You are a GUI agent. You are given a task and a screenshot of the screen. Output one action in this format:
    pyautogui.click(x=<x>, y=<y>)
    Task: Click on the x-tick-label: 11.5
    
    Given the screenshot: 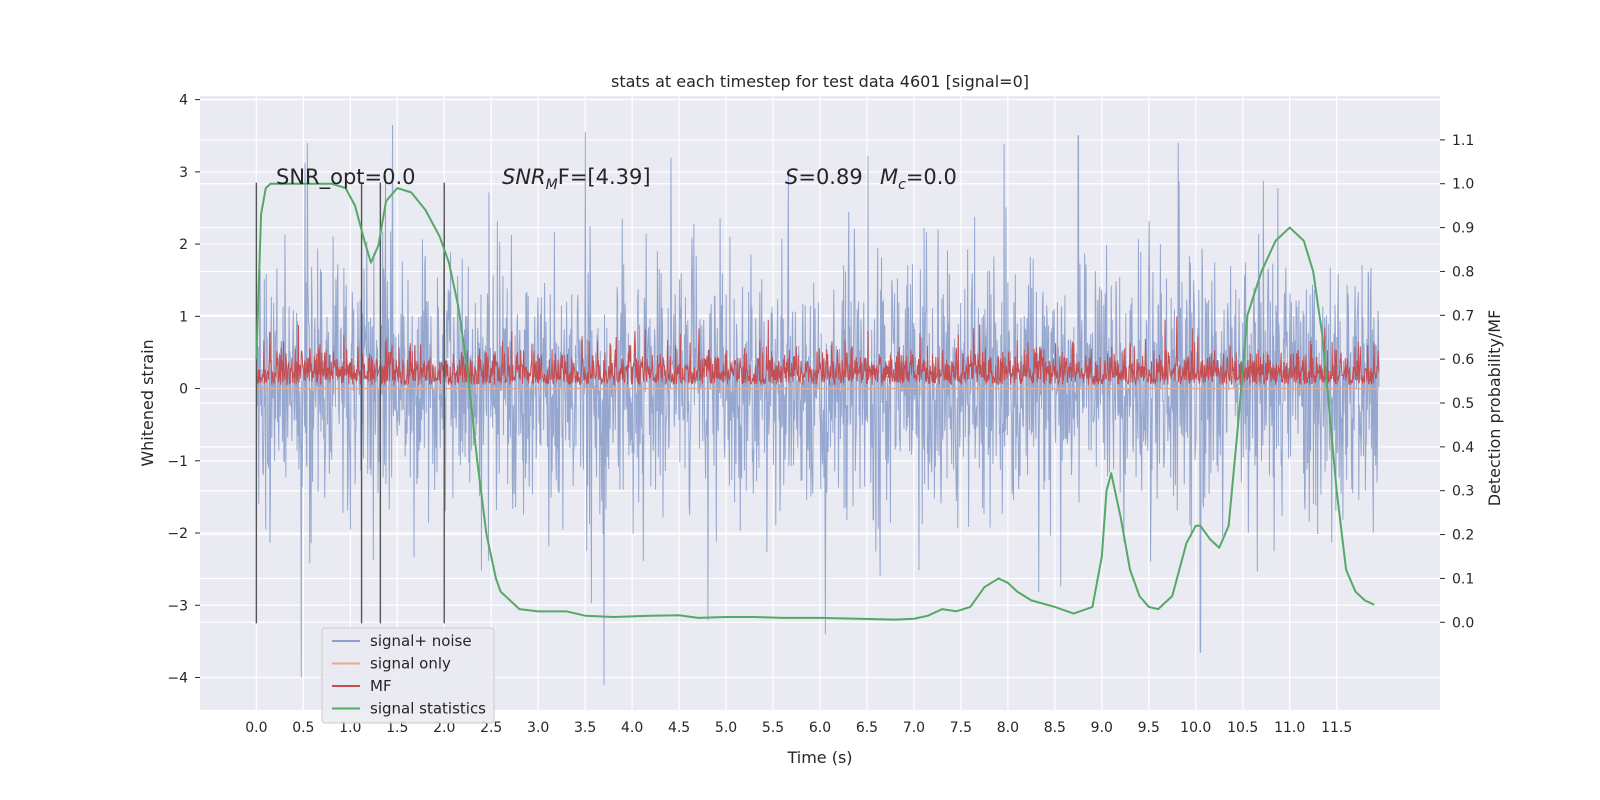 What is the action you would take?
    pyautogui.click(x=1336, y=728)
    